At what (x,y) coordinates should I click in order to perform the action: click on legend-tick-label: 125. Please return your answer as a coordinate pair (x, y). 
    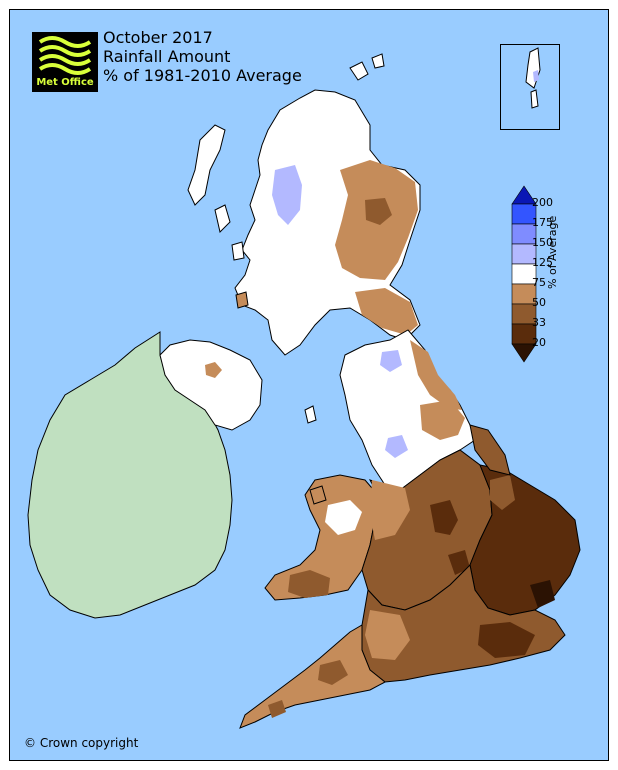
    Looking at the image, I should click on (542, 262).